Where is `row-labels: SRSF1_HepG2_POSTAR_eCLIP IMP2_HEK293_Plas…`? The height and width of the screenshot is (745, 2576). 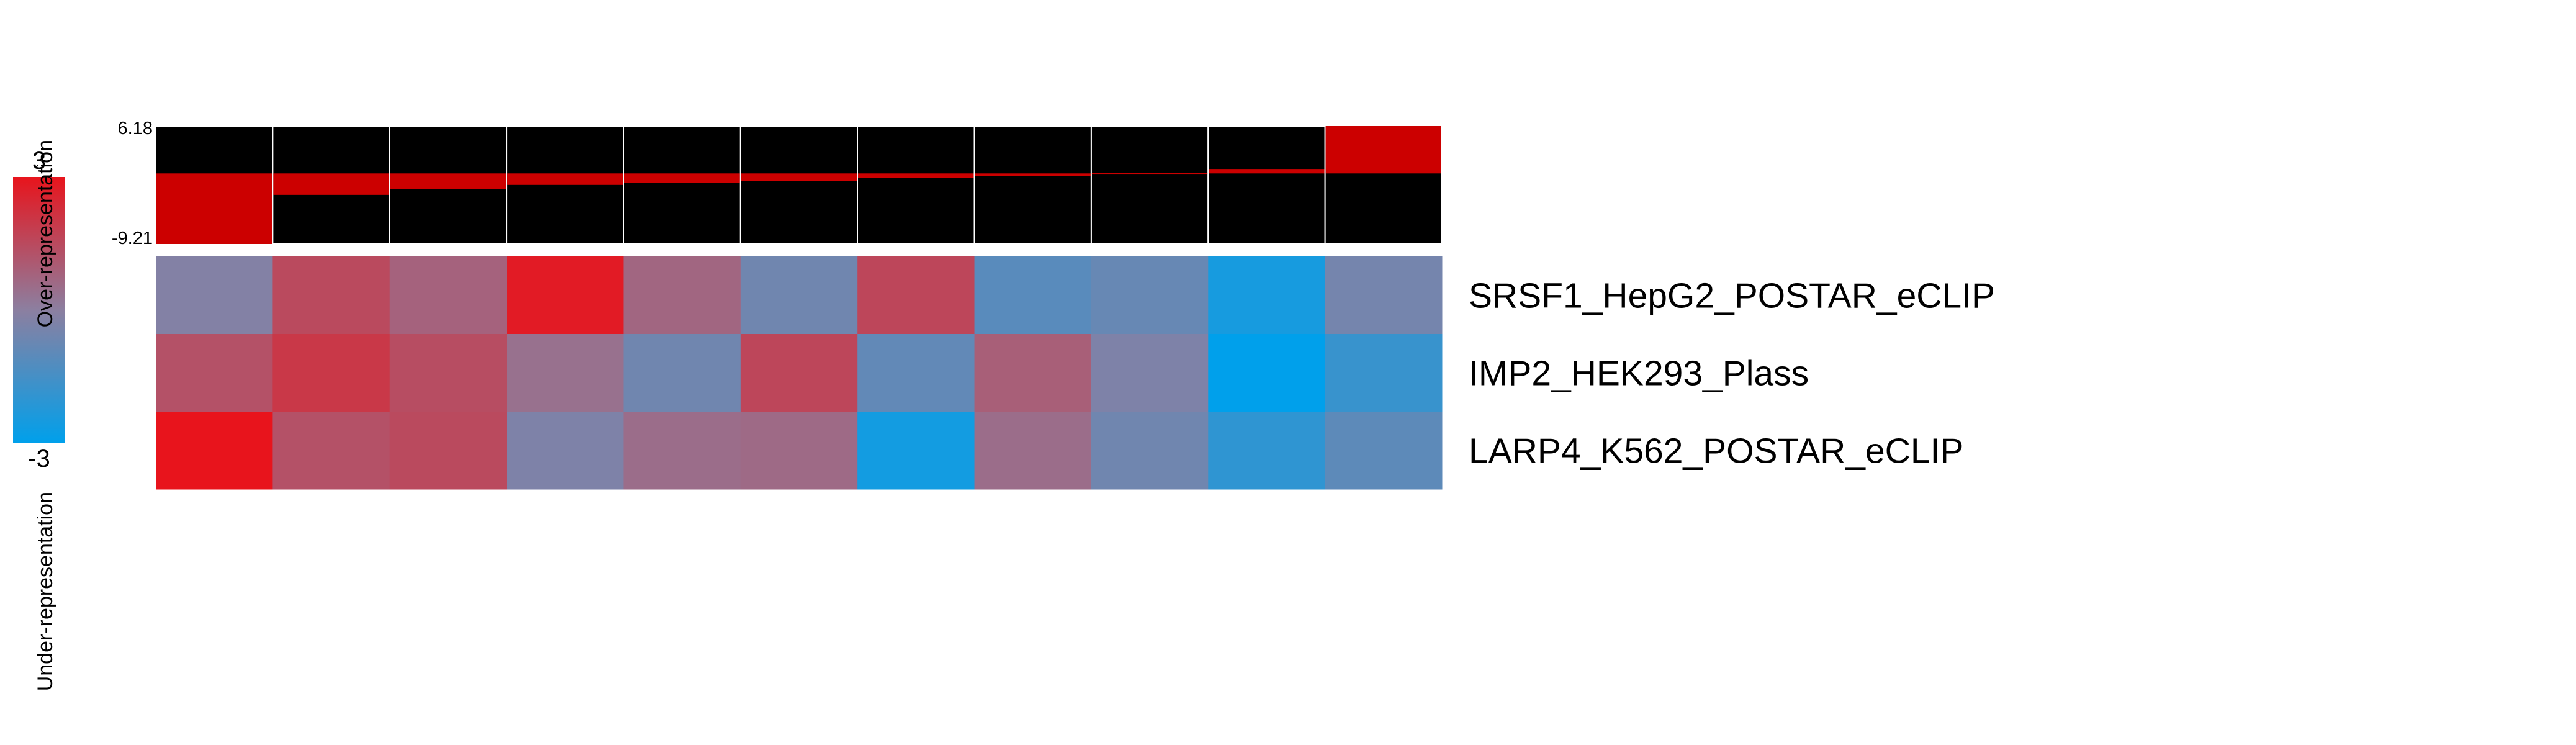 row-labels: SRSF1_HepG2_POSTAR_eCLIP IMP2_HEK293_Plas… is located at coordinates (1732, 373).